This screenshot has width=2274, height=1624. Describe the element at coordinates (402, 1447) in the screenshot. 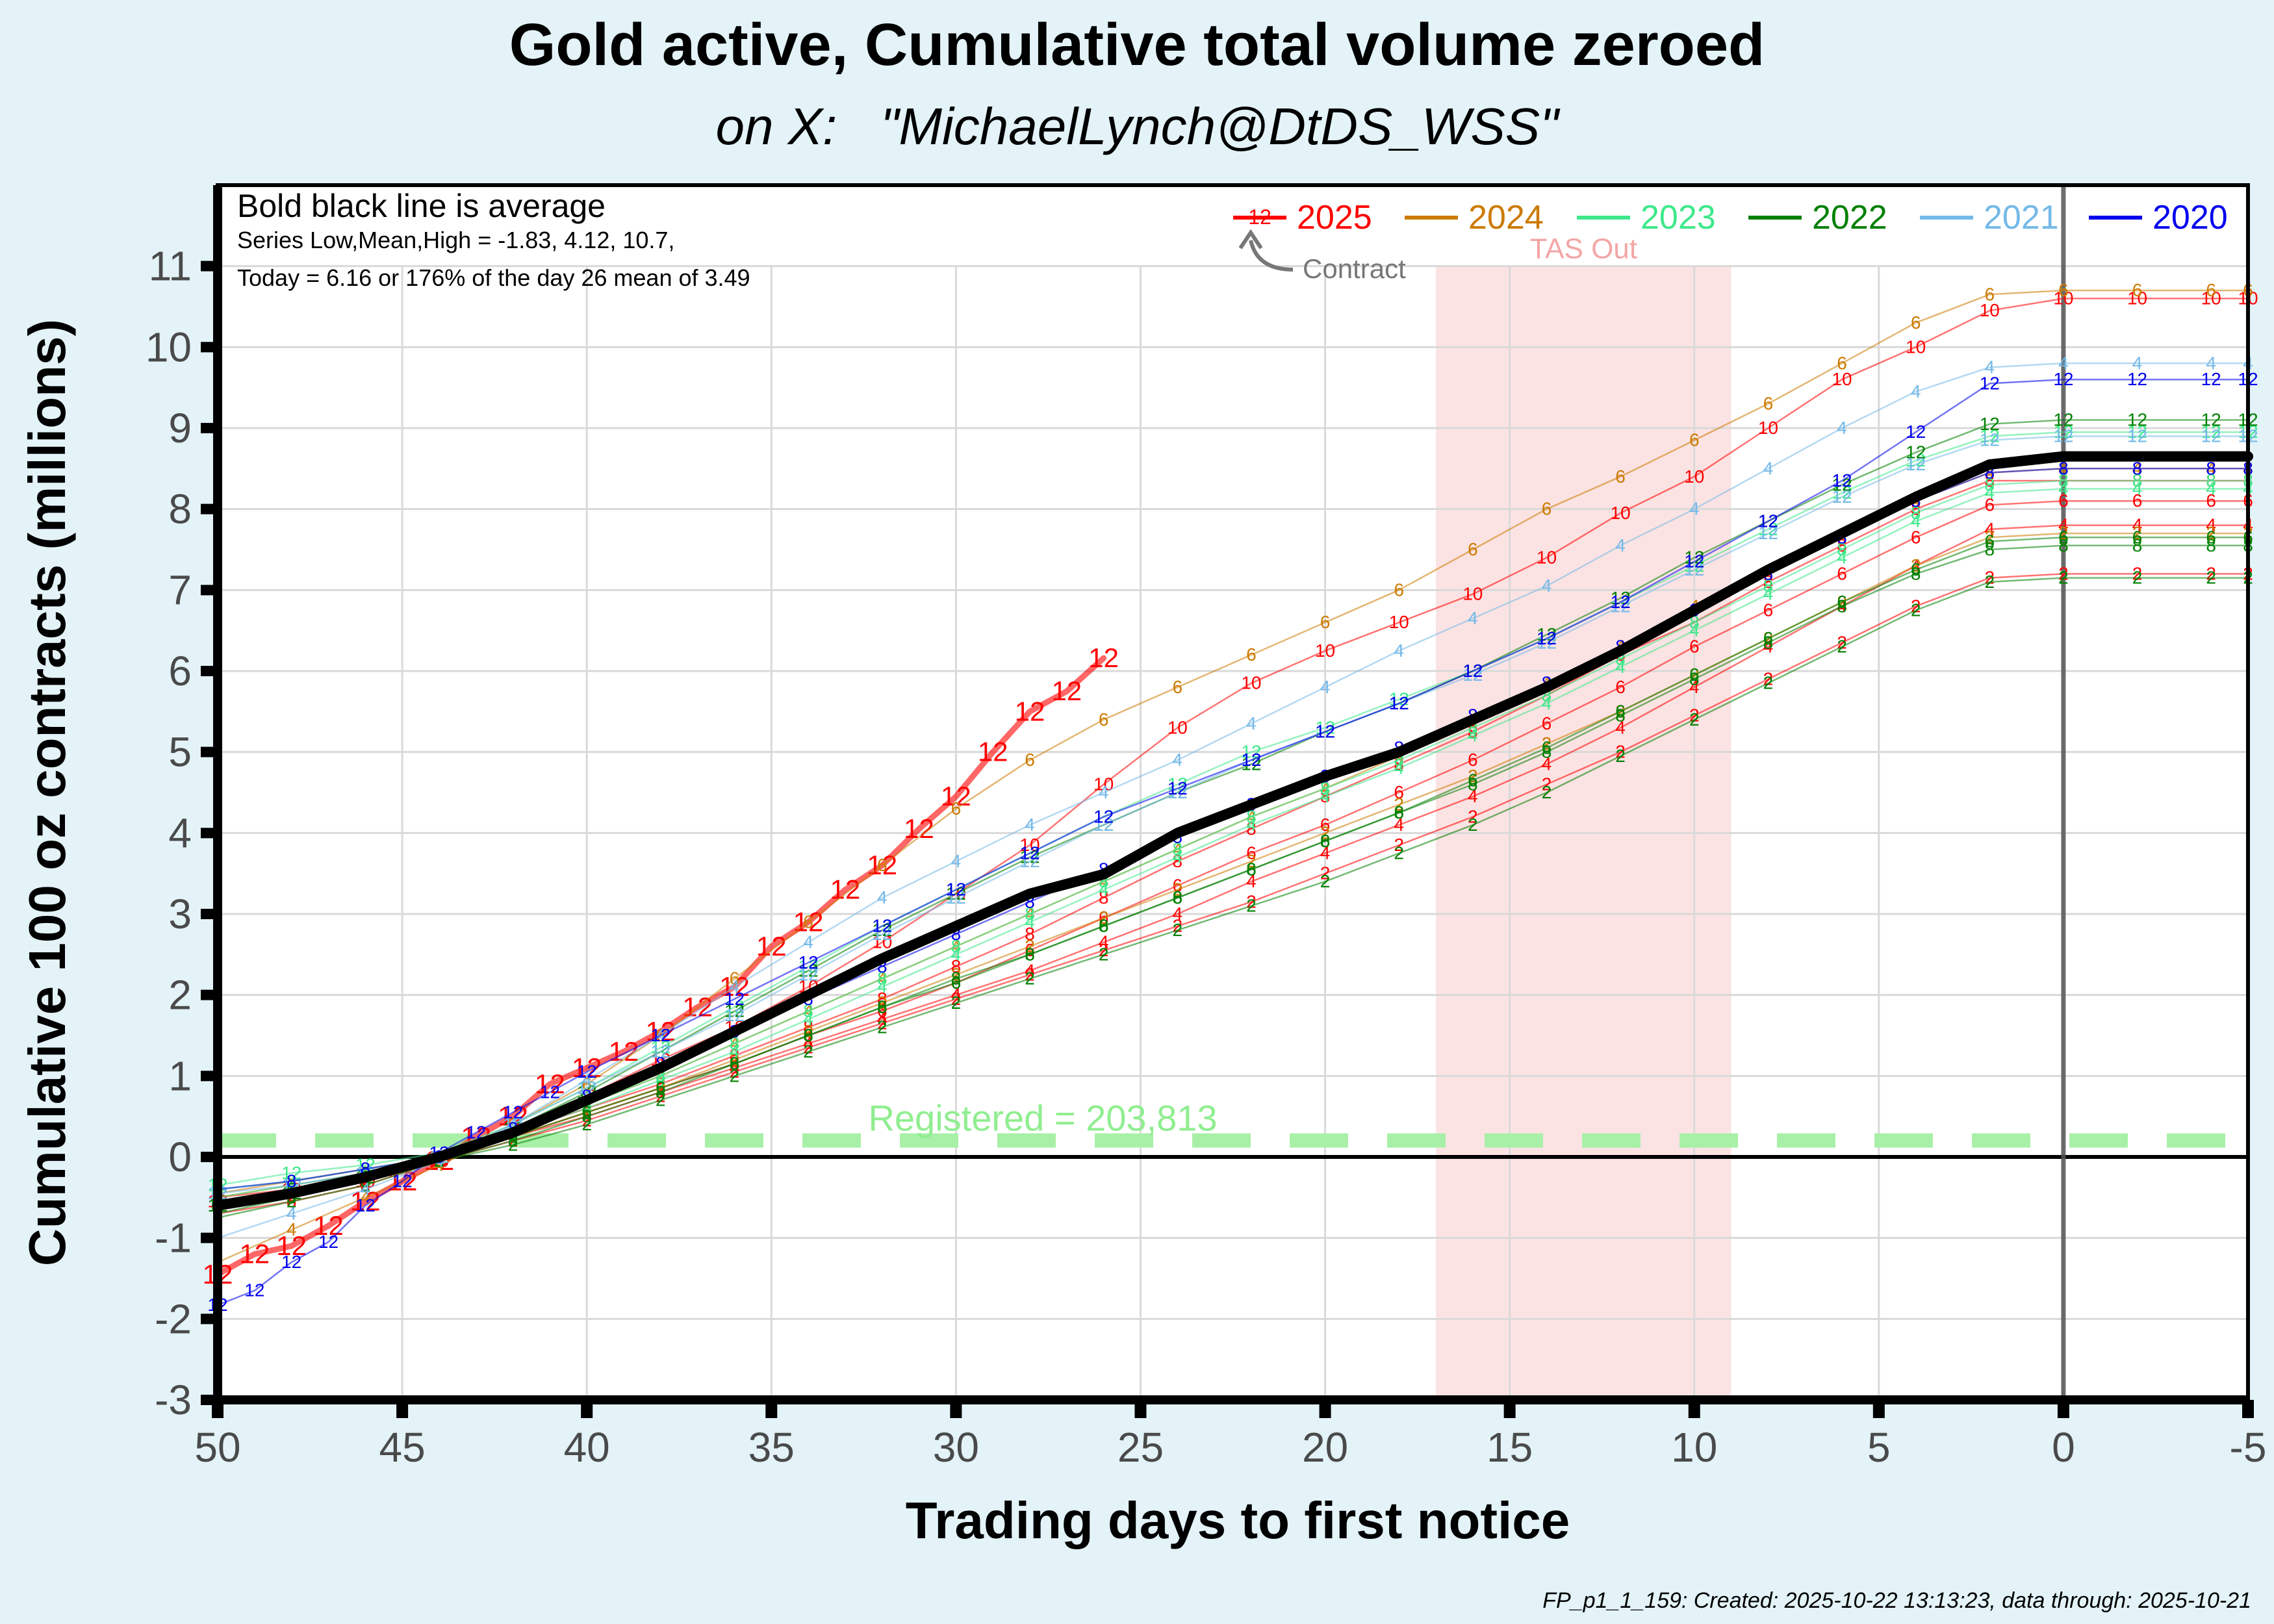

I see `x-tick-label: 45` at that location.